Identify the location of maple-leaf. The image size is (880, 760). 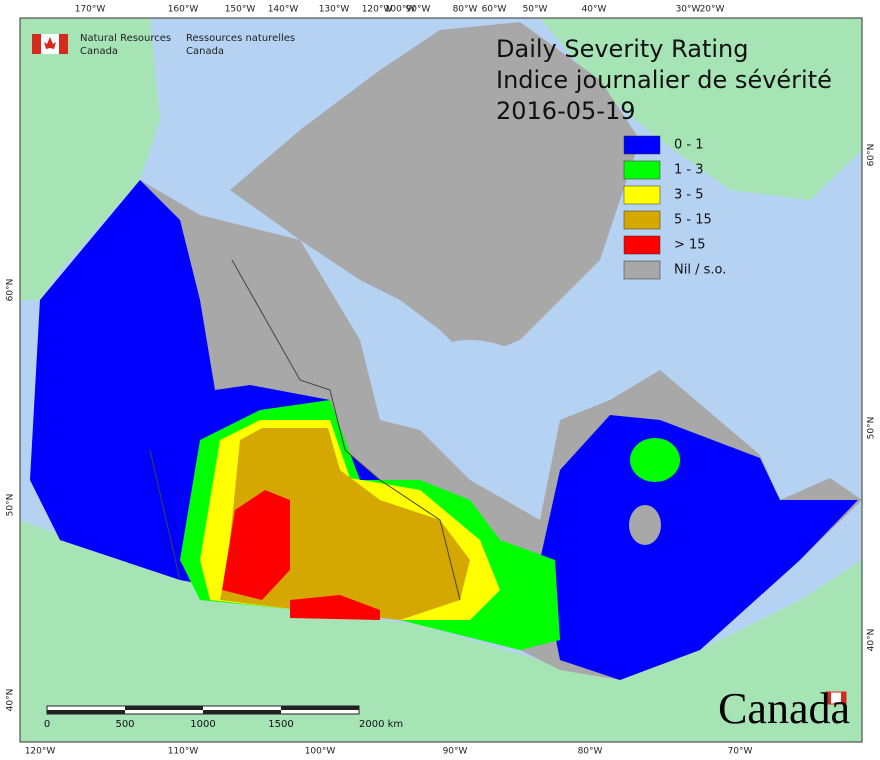
(50, 43).